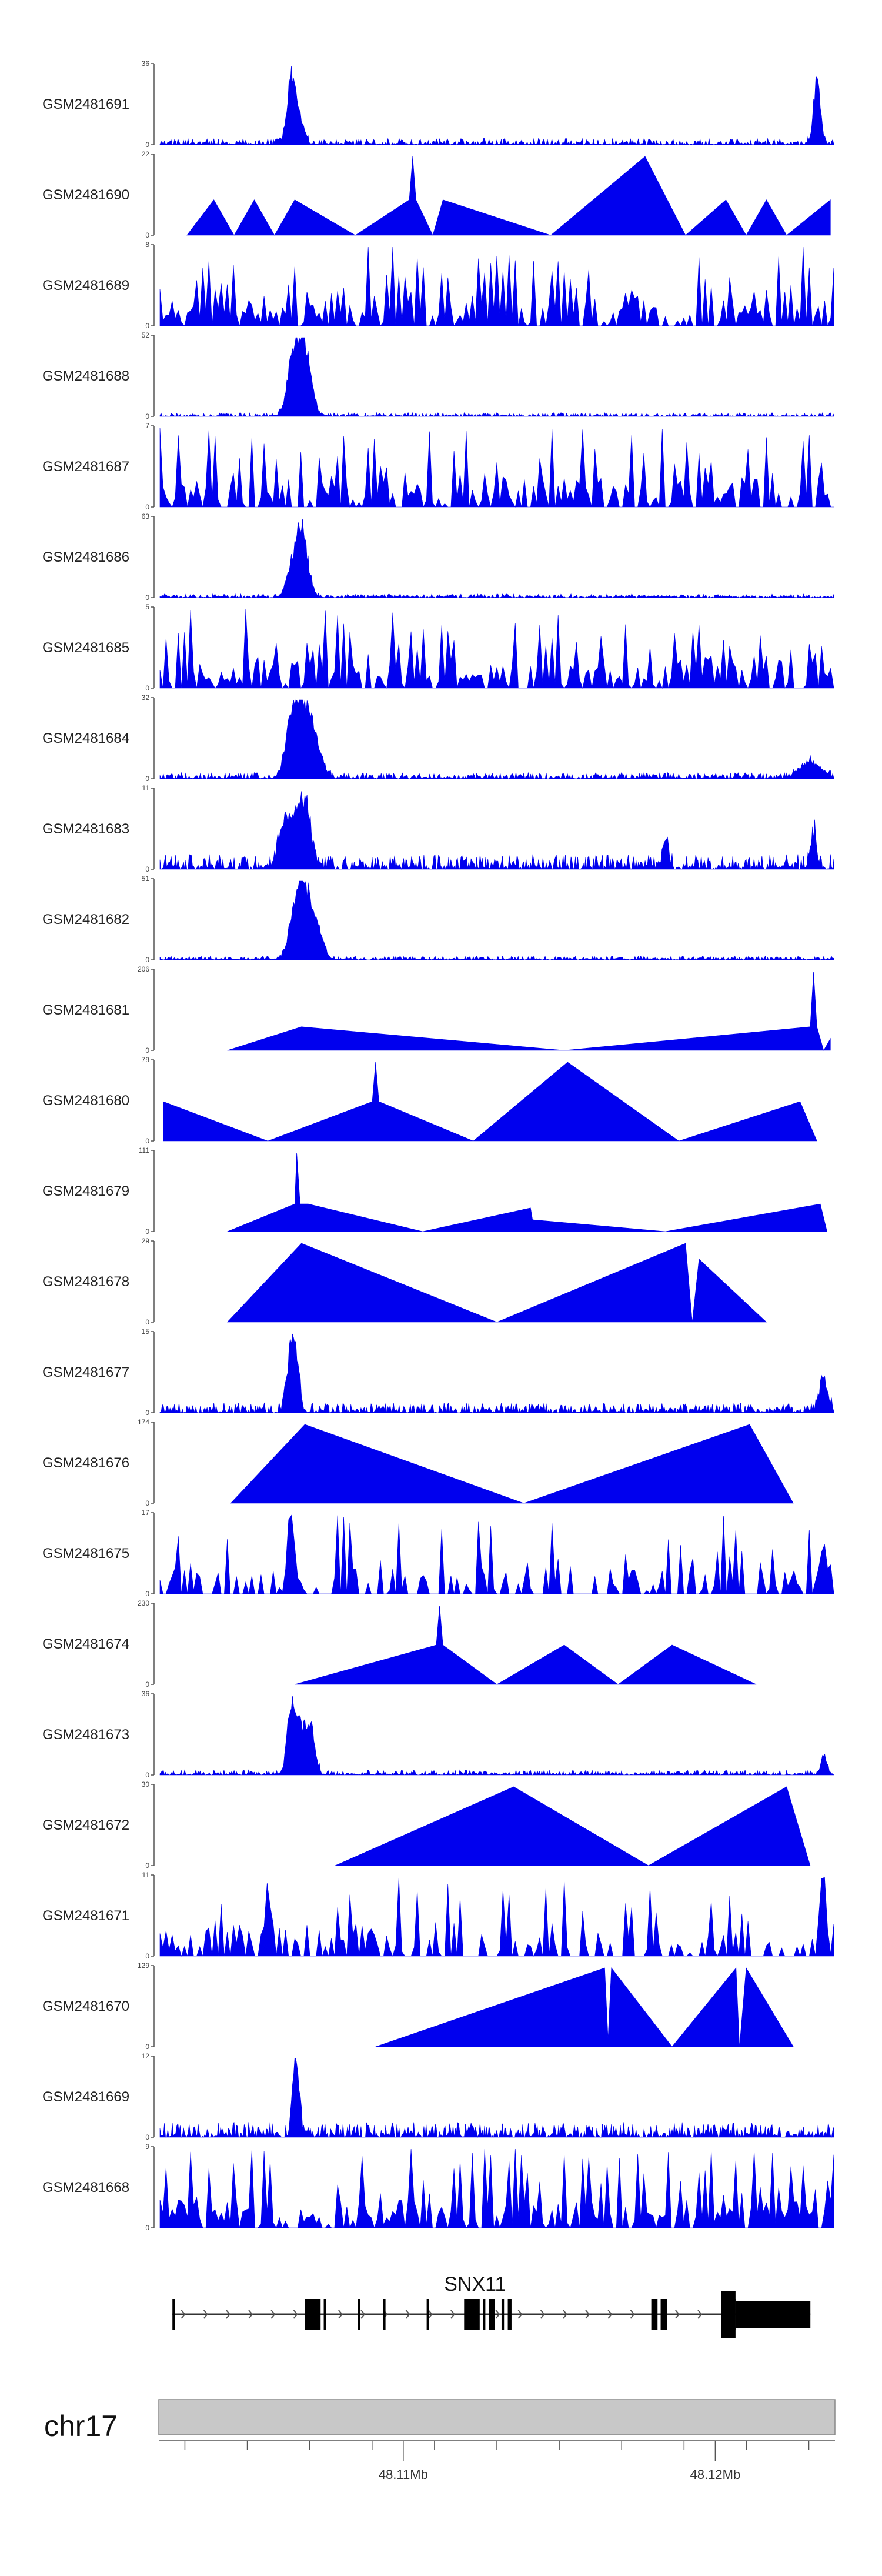  What do you see at coordinates (85, 104) in the screenshot?
I see `track-label: GSM2481691` at bounding box center [85, 104].